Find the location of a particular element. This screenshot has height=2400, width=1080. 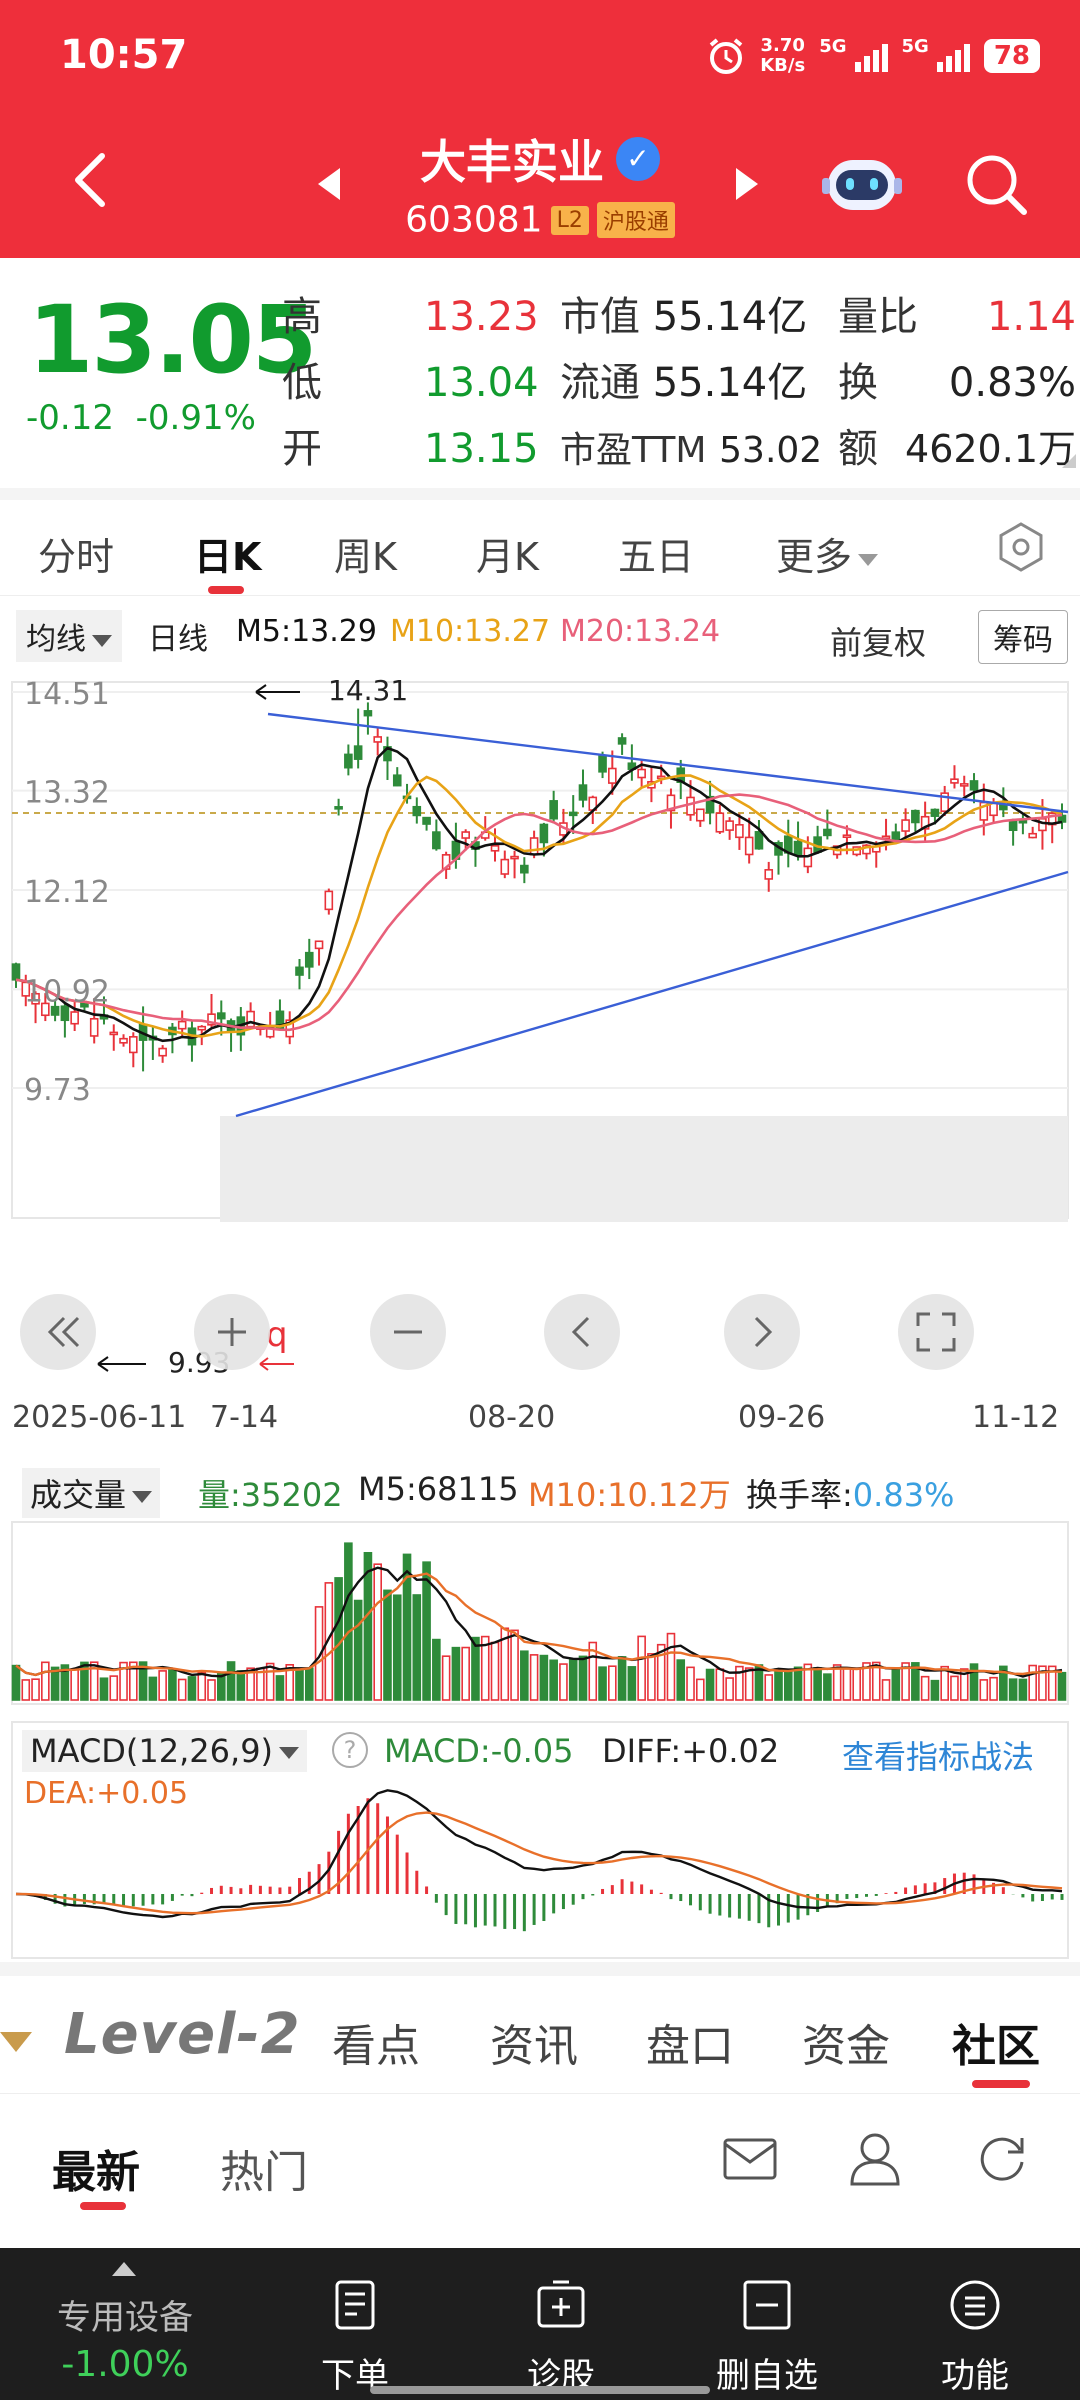

user-icon is located at coordinates (875, 2158).